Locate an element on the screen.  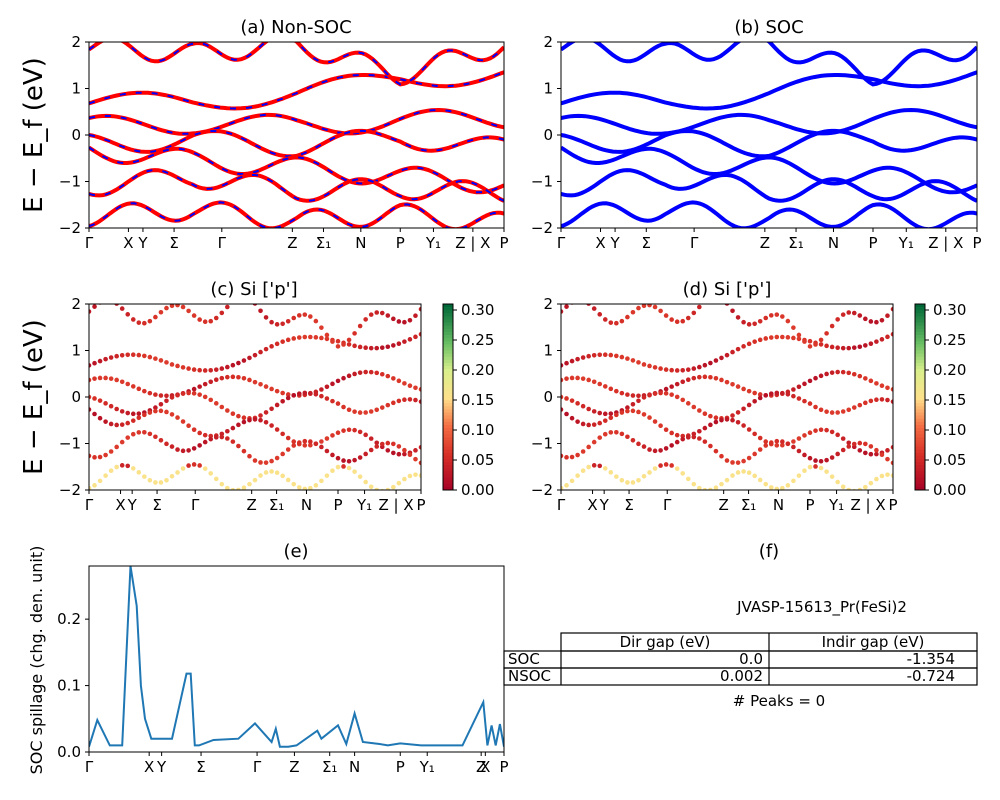
panel-b-xtick-label: Σ₁ is located at coordinates (796, 243).